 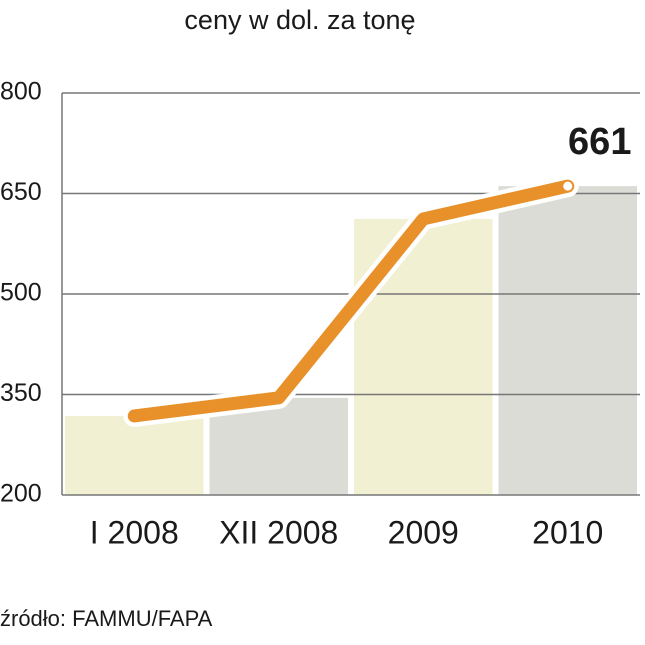 I want to click on x-tick-label: I 2008, so click(x=134, y=532).